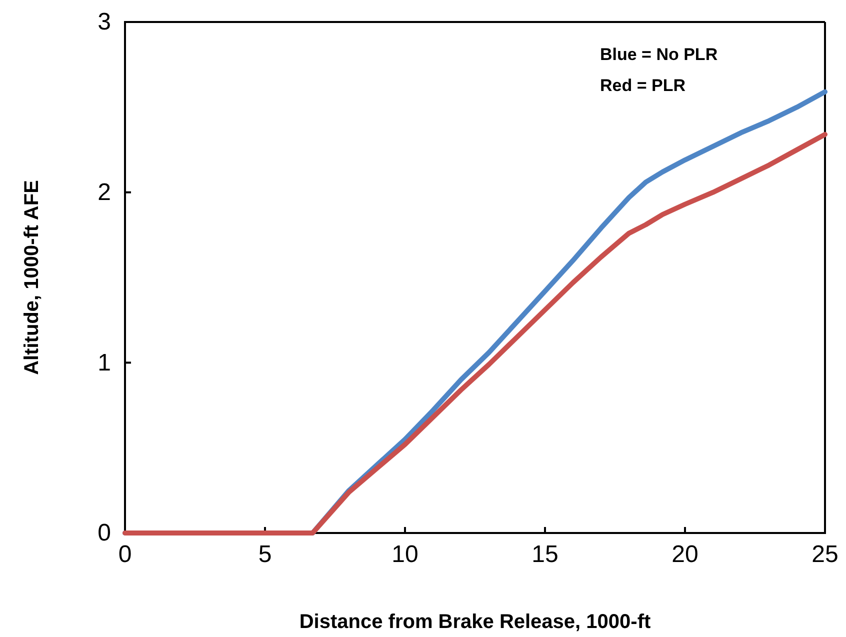 The image size is (846, 637). What do you see at coordinates (104, 533) in the screenshot?
I see `y-tick-label: 0` at bounding box center [104, 533].